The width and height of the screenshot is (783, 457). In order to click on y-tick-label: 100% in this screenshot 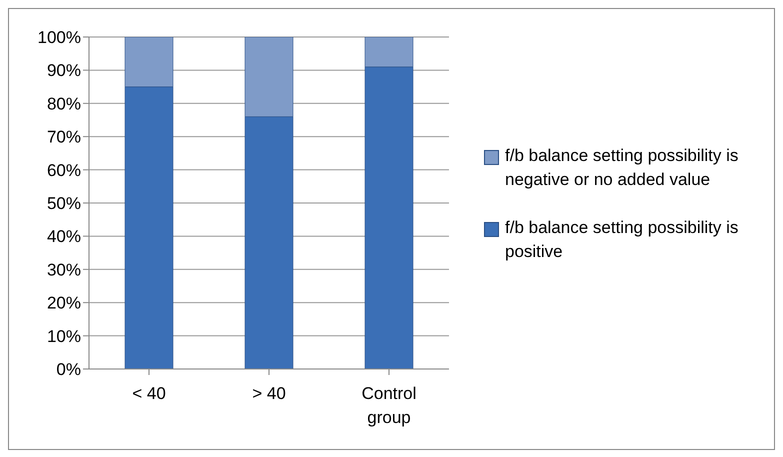, I will do `click(59, 38)`.